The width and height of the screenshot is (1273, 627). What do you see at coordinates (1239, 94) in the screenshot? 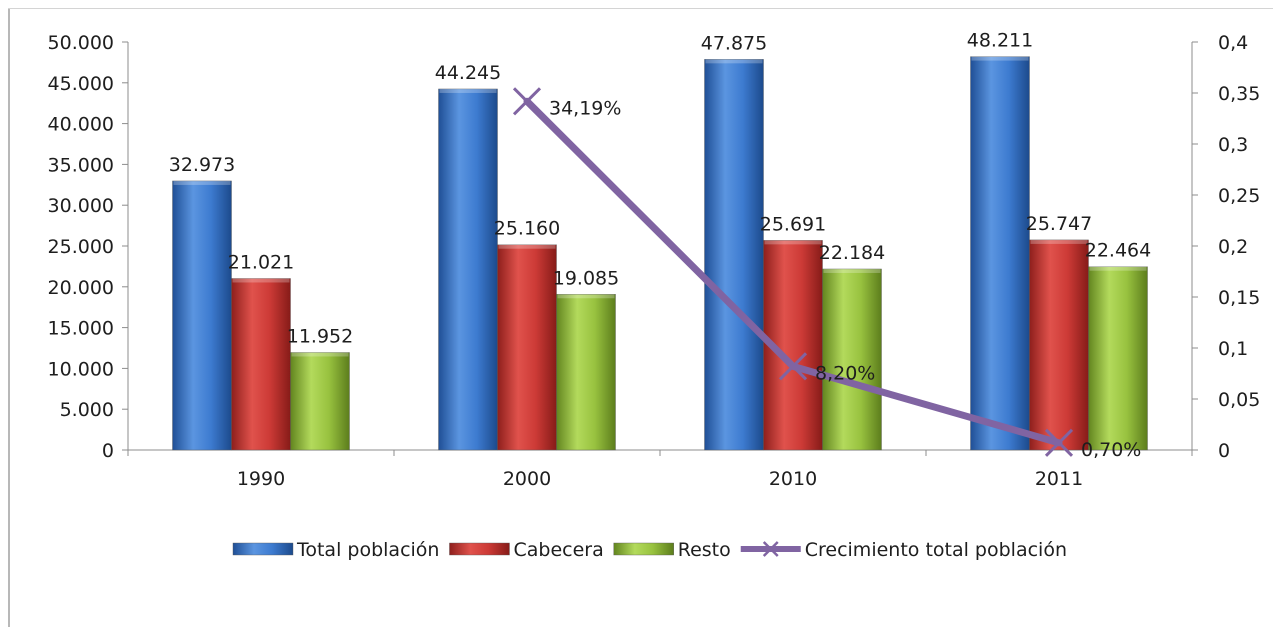
I see `y2-tick-label: 0,35` at bounding box center [1239, 94].